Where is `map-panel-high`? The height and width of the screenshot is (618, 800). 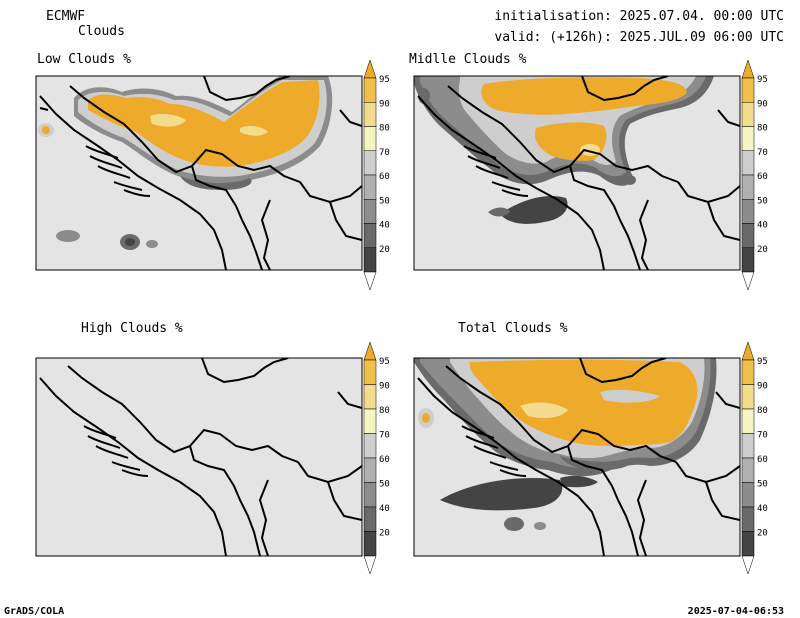
map-panel-high is located at coordinates (199, 457).